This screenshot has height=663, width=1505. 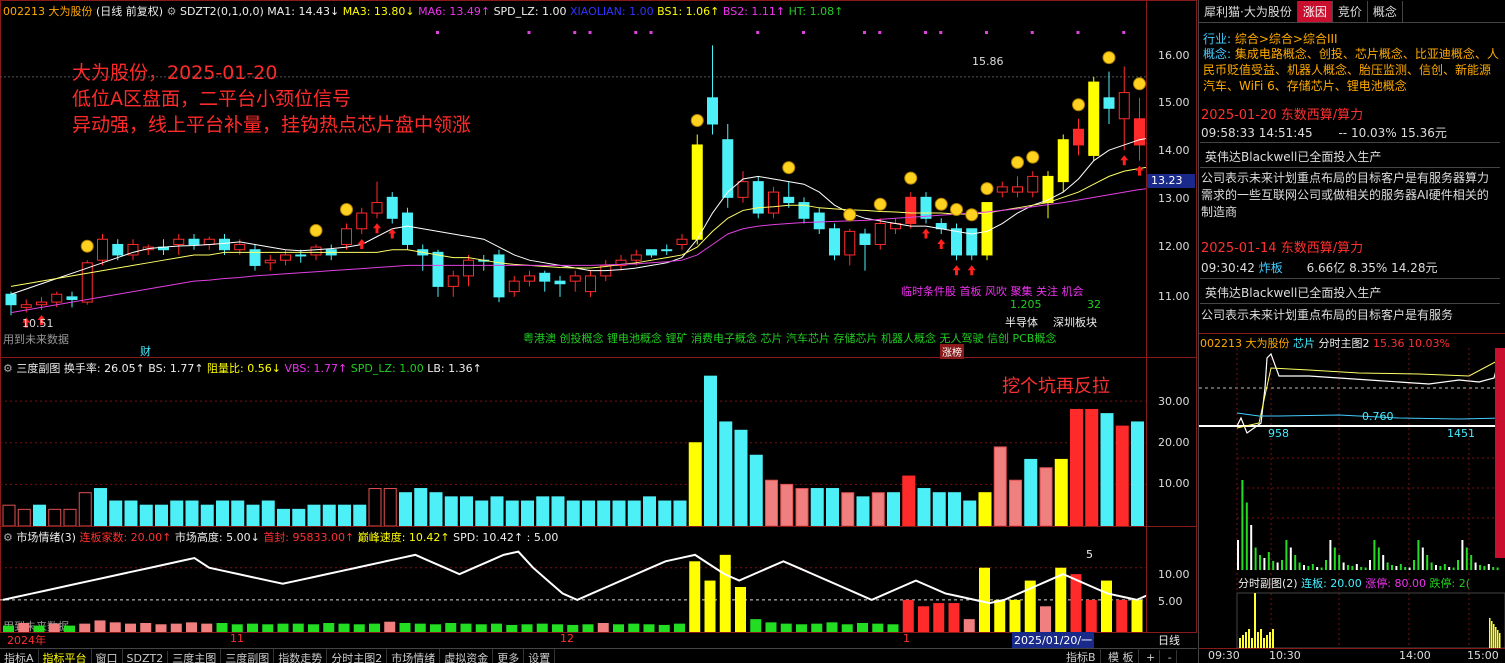 I want to click on bottom-tab: 指数走势, so click(x=301, y=656).